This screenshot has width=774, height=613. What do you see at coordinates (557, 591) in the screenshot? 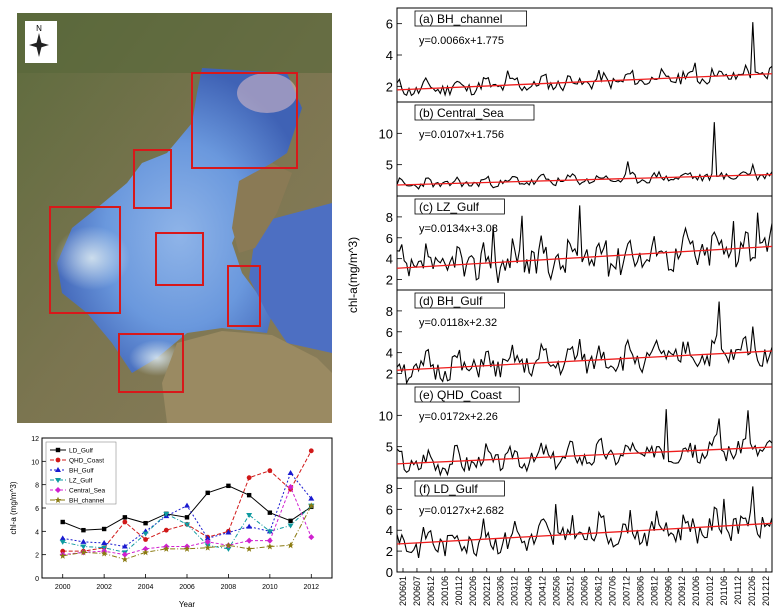
I see `panel-xtick-label: 200506` at bounding box center [557, 591].